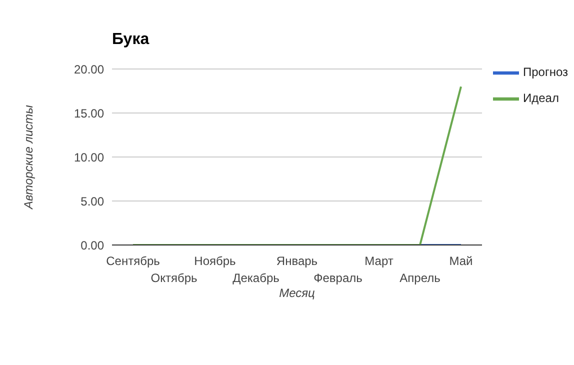 This screenshot has height=365, width=574. I want to click on x-tick-label: Март, so click(379, 261).